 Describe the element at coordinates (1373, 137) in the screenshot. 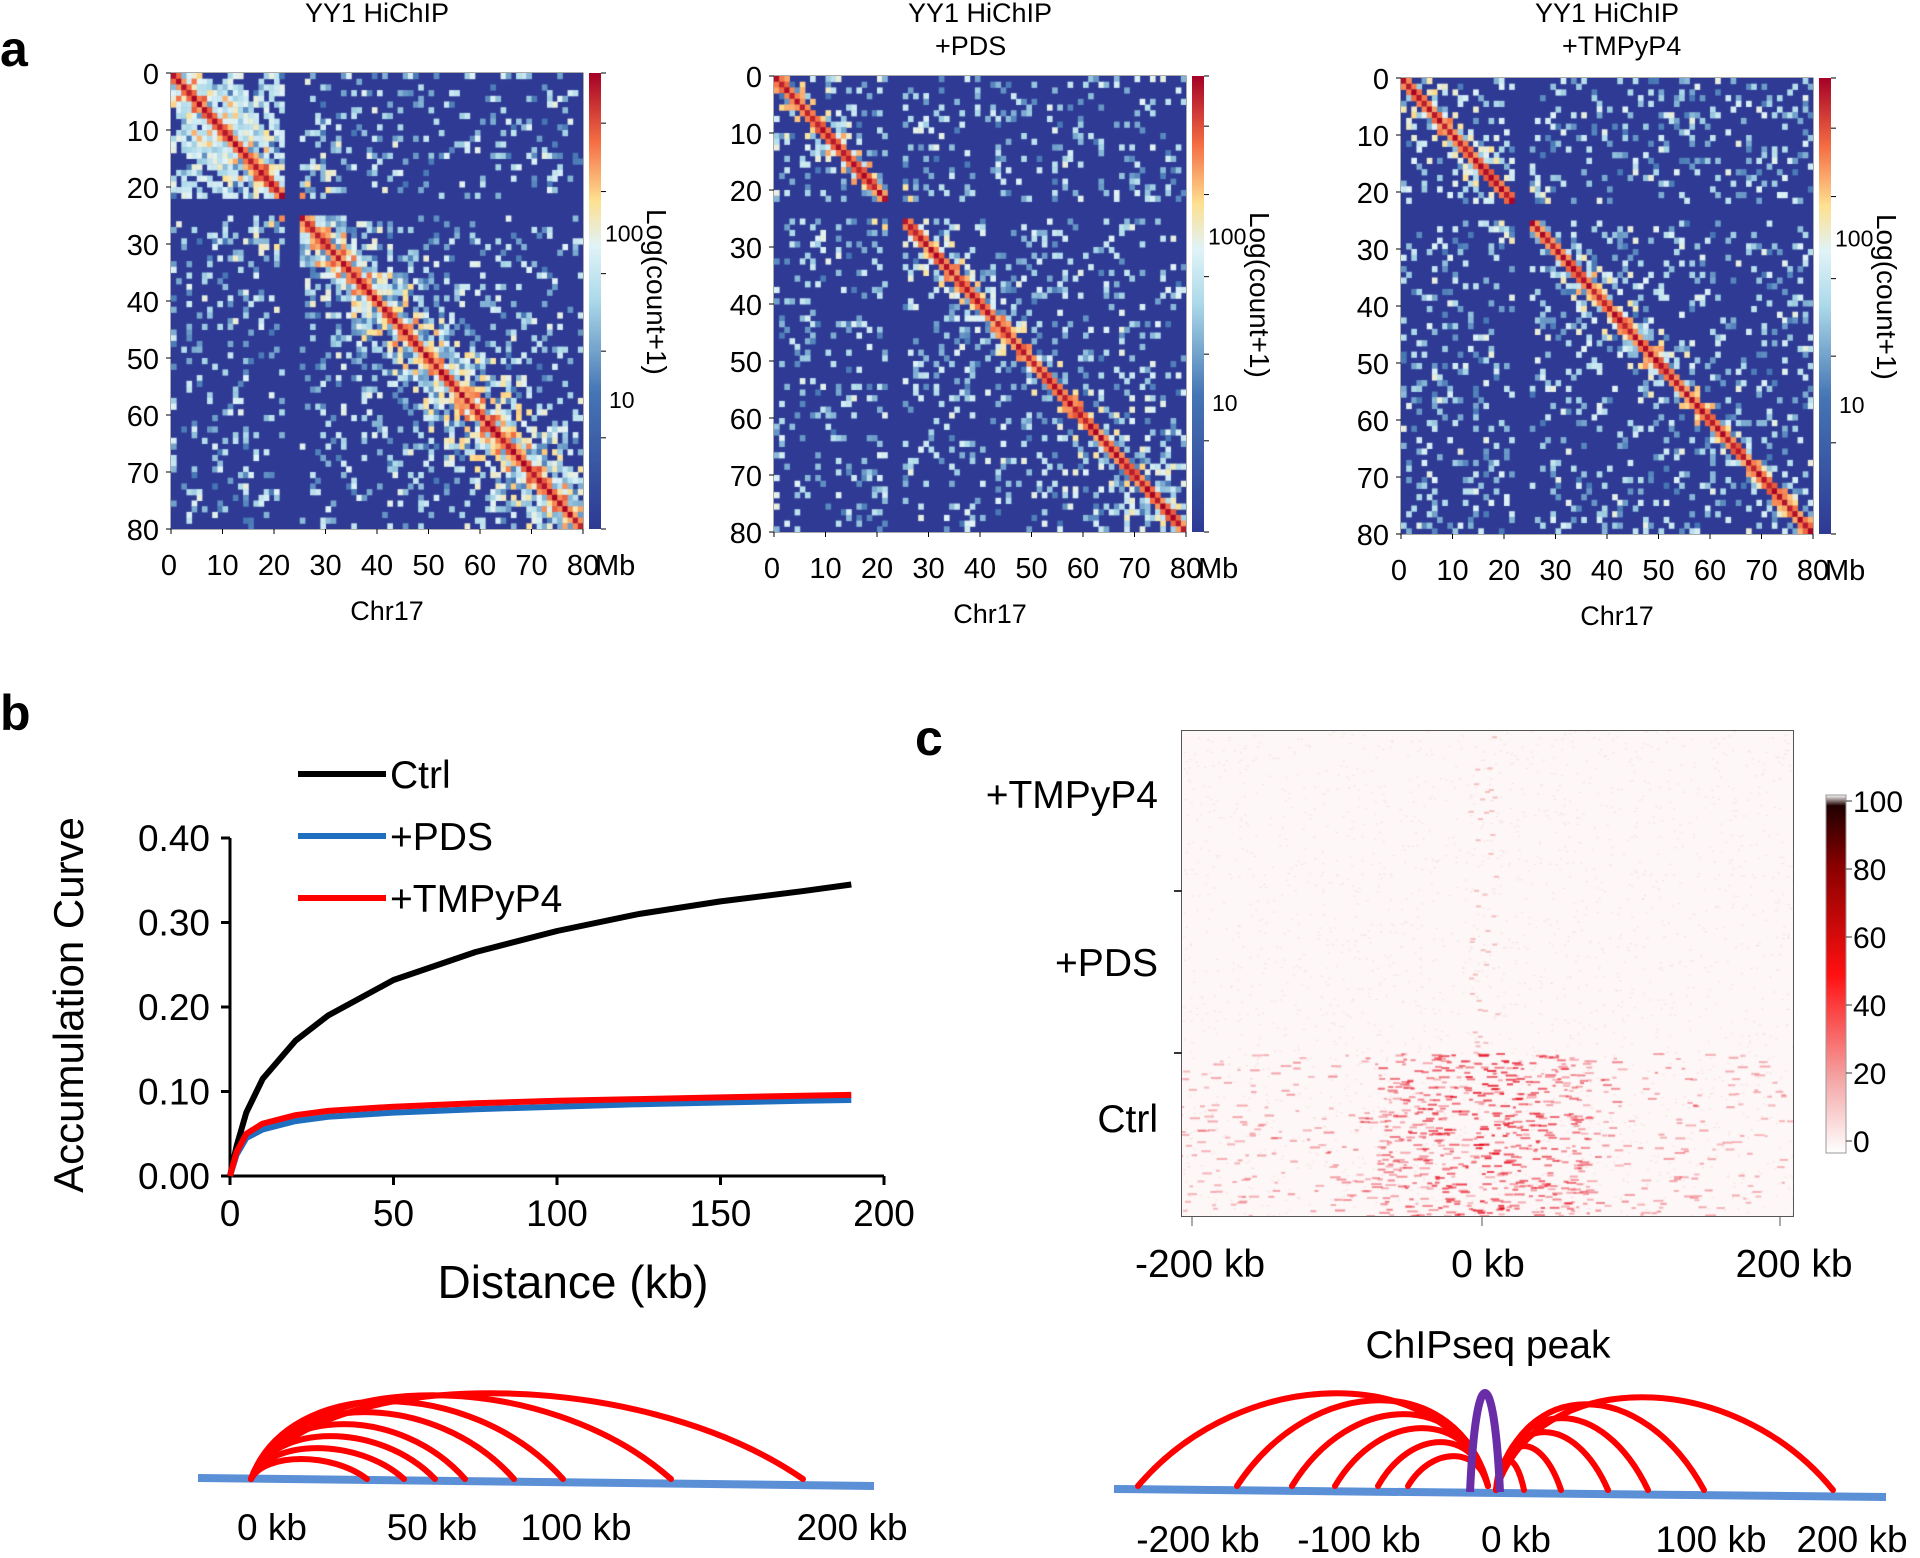

I see `y-tick-label: 10` at that location.